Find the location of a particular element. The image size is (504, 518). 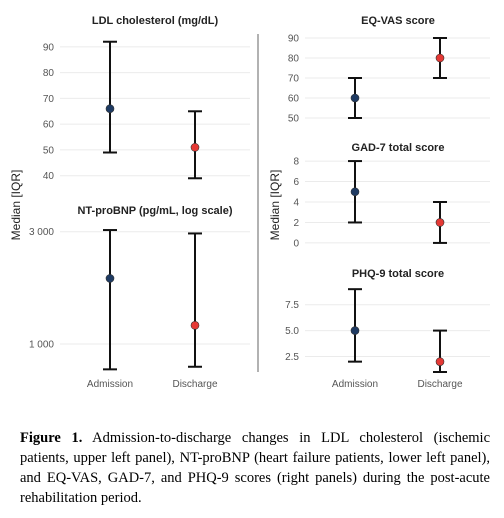

y-tick-label: 0 is located at coordinates (296, 243).